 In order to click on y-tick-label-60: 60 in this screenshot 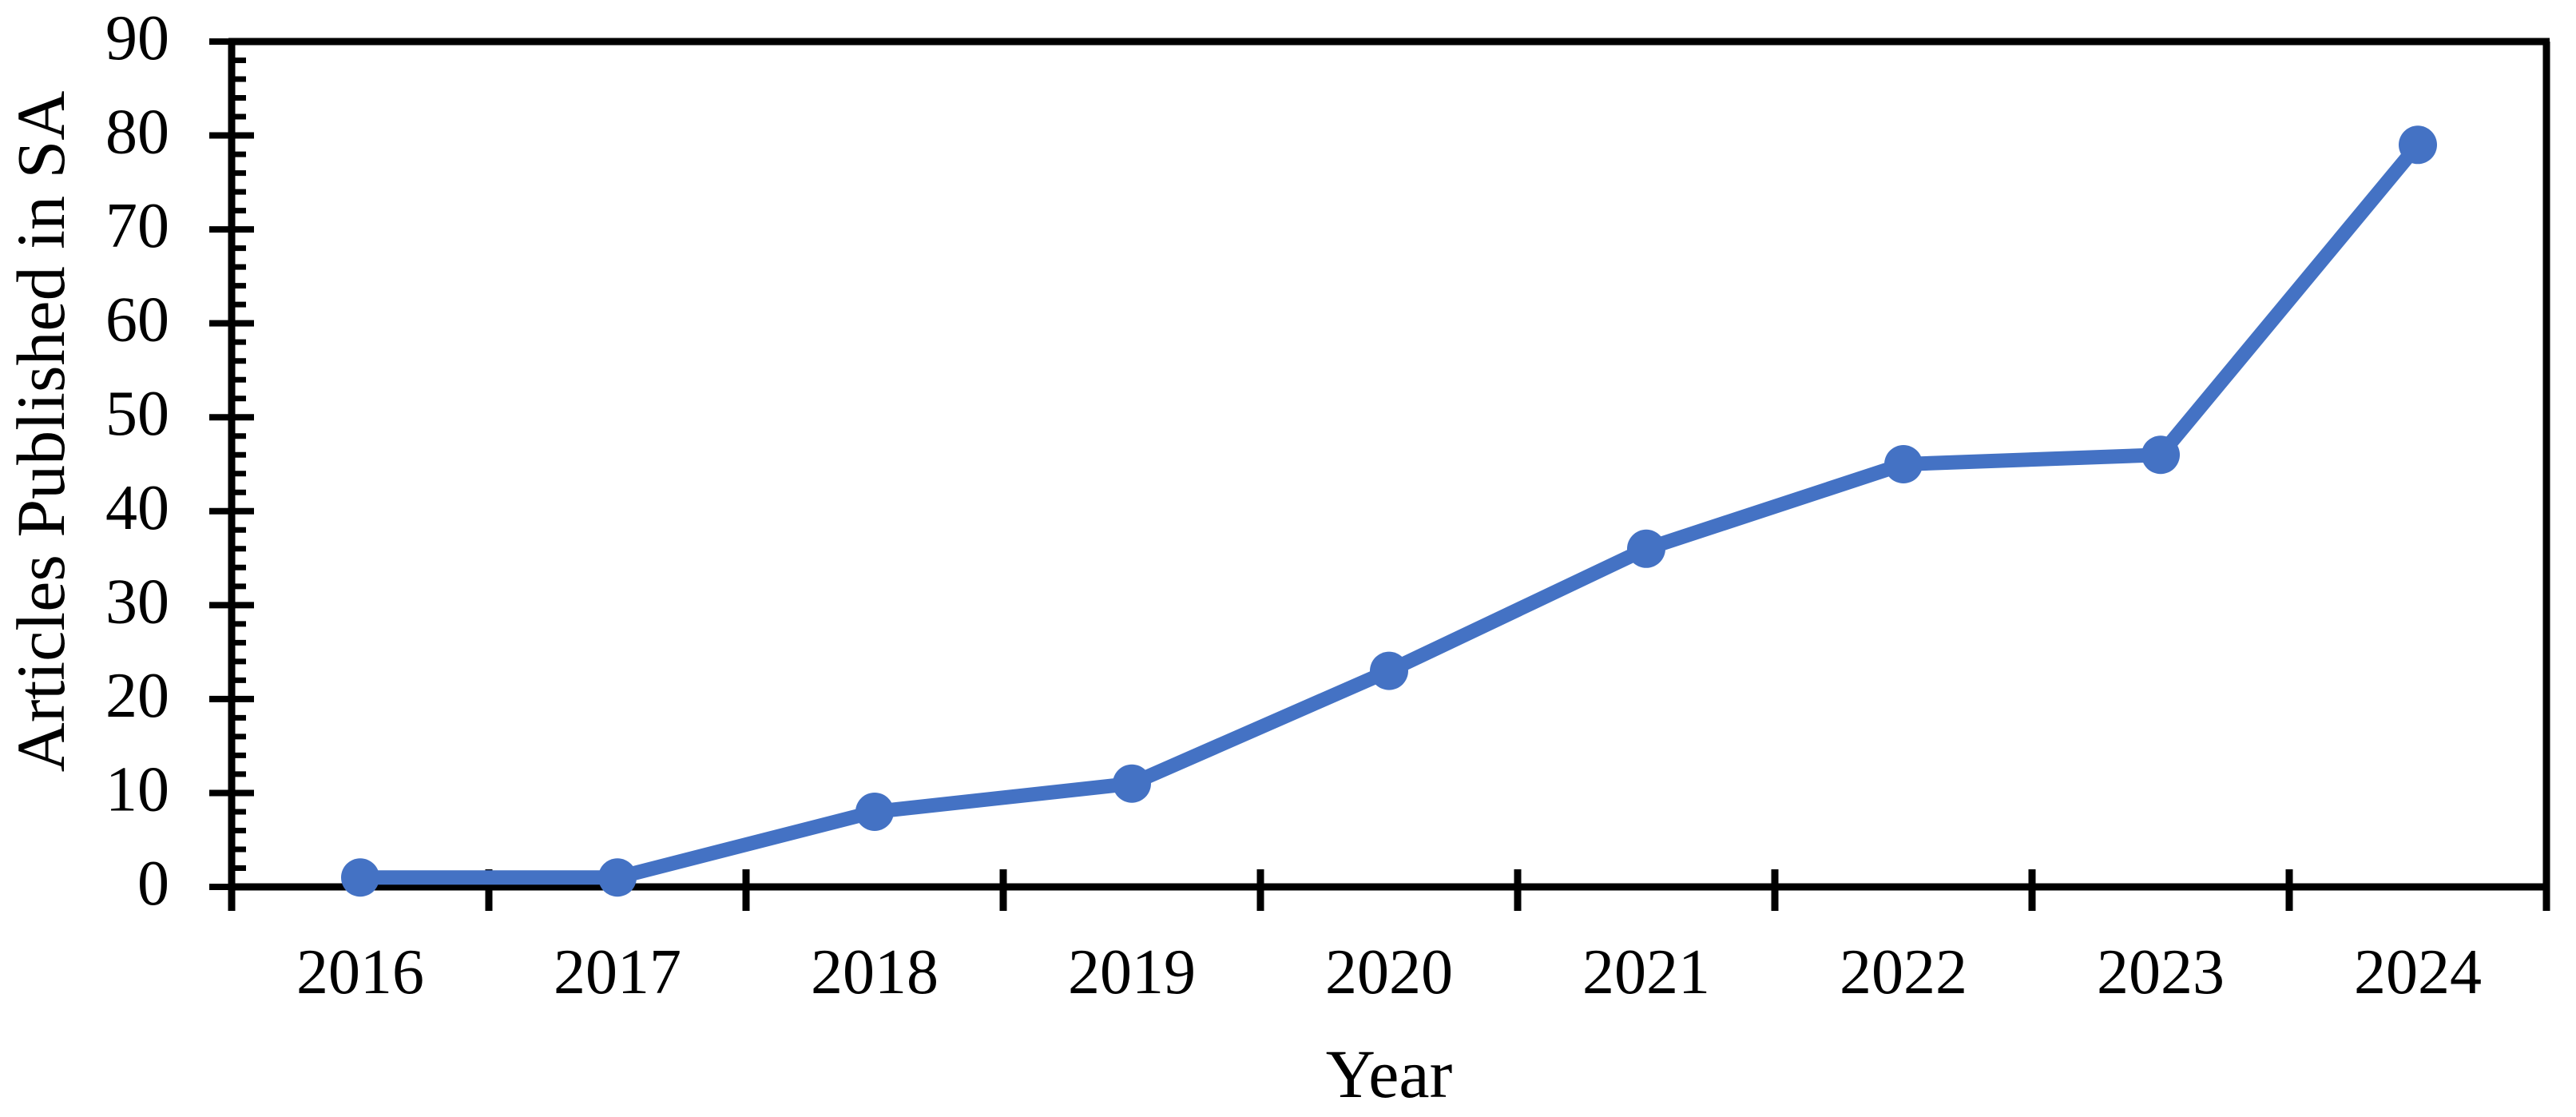, I will do `click(137, 320)`.